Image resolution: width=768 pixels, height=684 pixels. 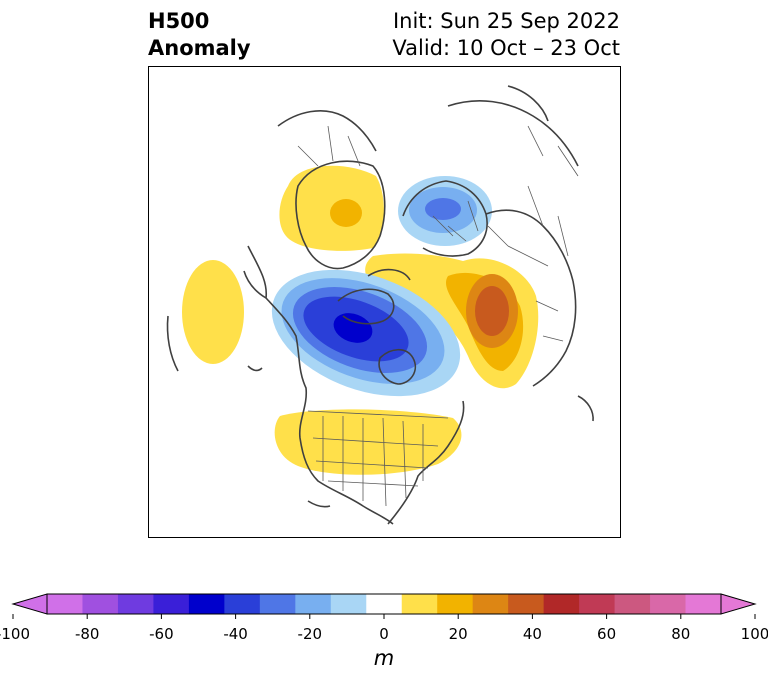 I want to click on colorbar-tick-label: -100, so click(x=15, y=634).